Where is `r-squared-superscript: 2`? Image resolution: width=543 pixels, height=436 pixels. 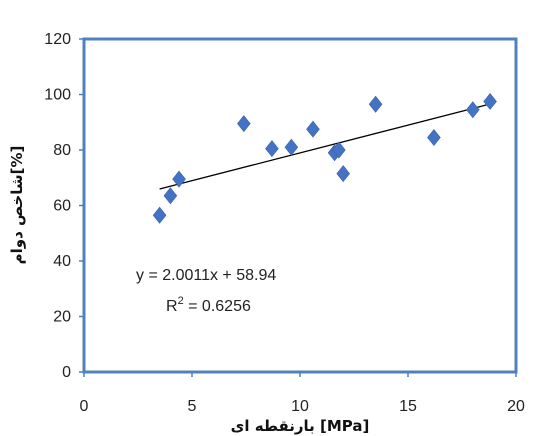 r-squared-superscript: 2 is located at coordinates (181, 301).